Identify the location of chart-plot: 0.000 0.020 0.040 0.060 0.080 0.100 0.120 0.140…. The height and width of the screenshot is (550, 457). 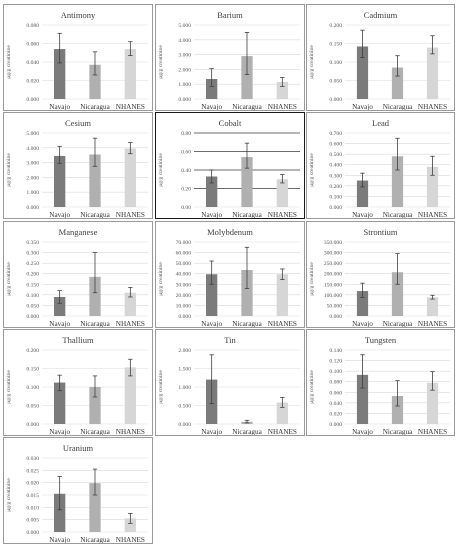
(379, 391).